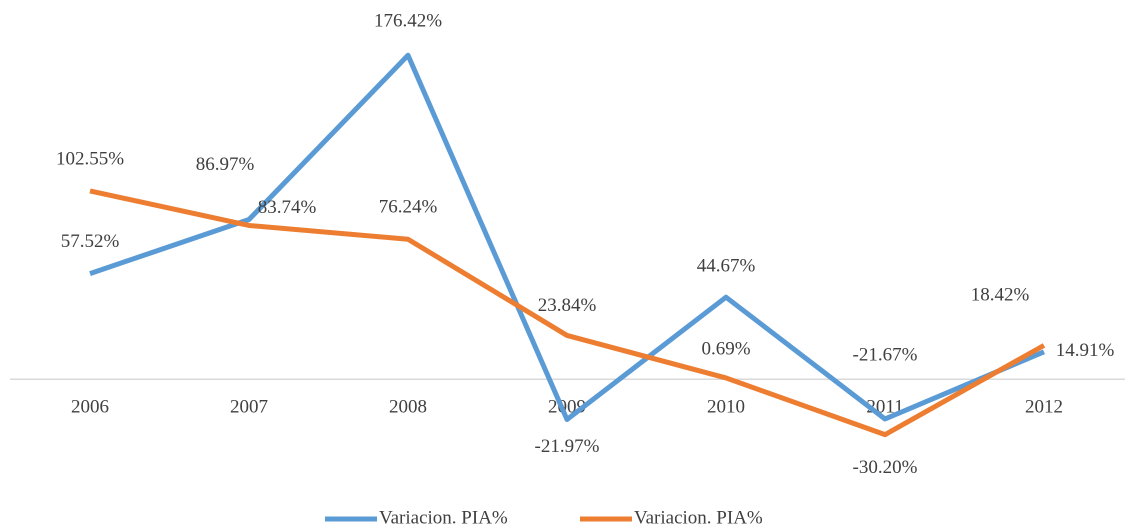 The height and width of the screenshot is (529, 1129). I want to click on x-tick-label: 2008, so click(408, 406).